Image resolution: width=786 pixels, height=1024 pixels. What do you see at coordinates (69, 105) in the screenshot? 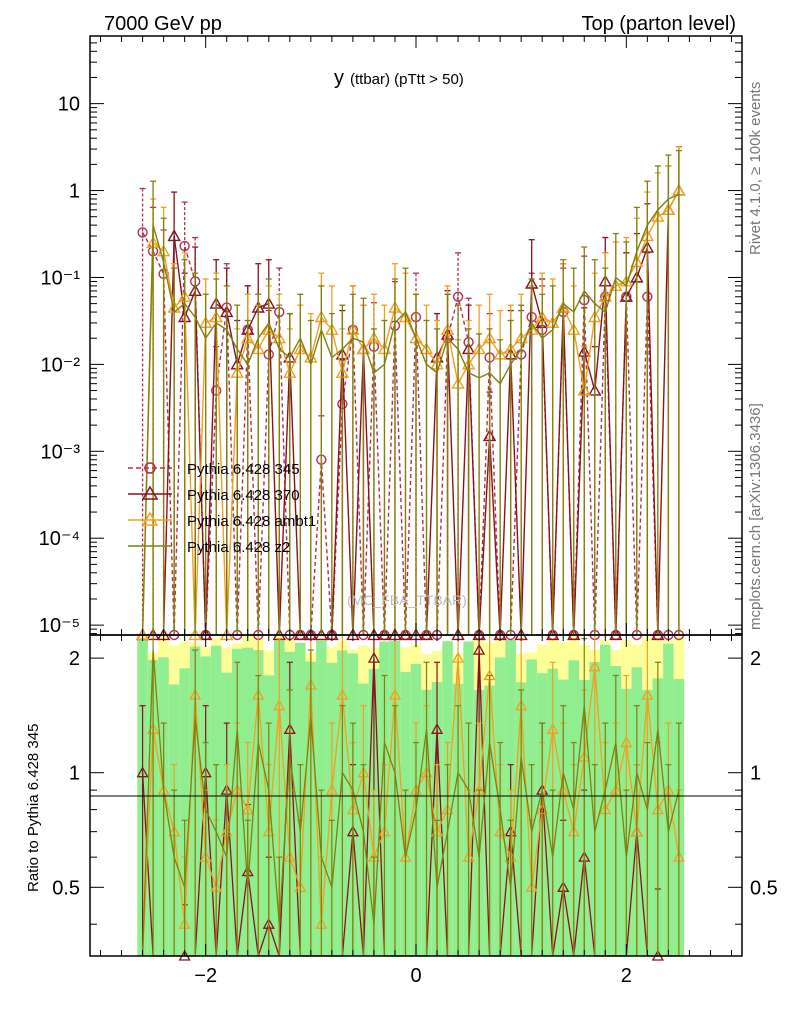
I see `y-tick-label: 10` at bounding box center [69, 105].